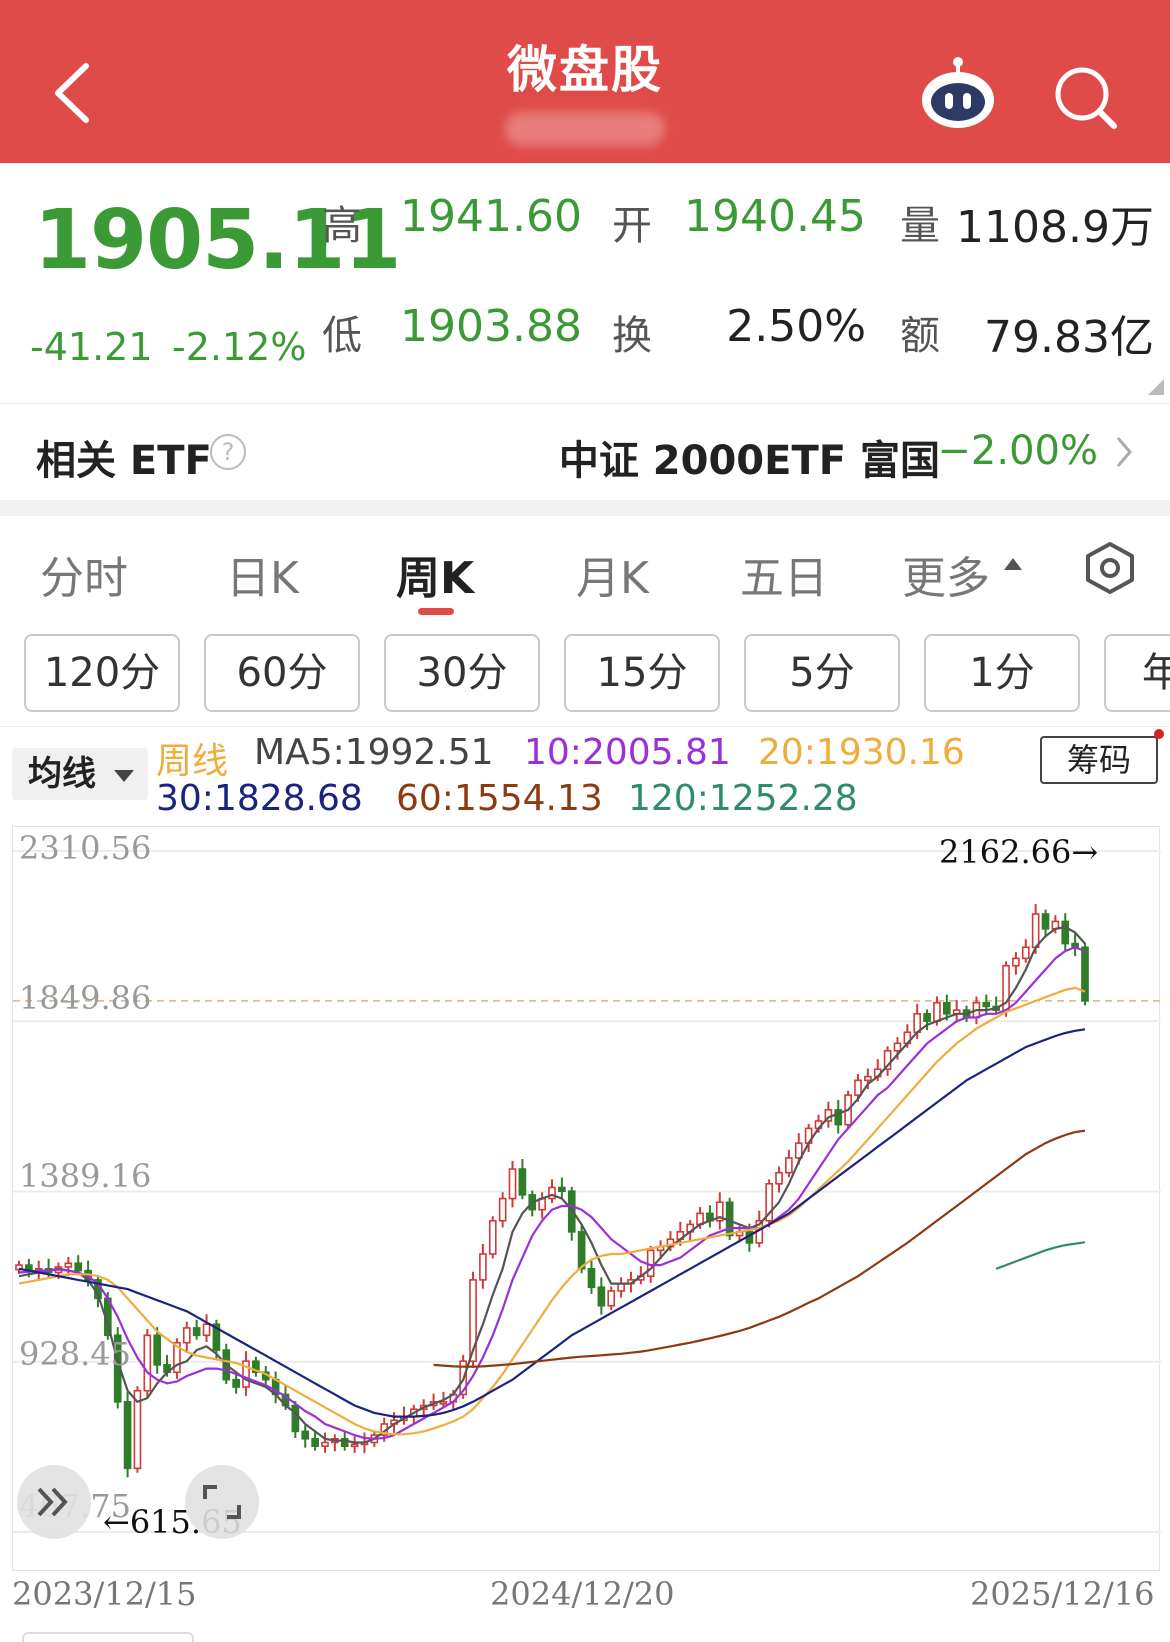  I want to click on y-axis-label: 1389.16, so click(85, 1176).